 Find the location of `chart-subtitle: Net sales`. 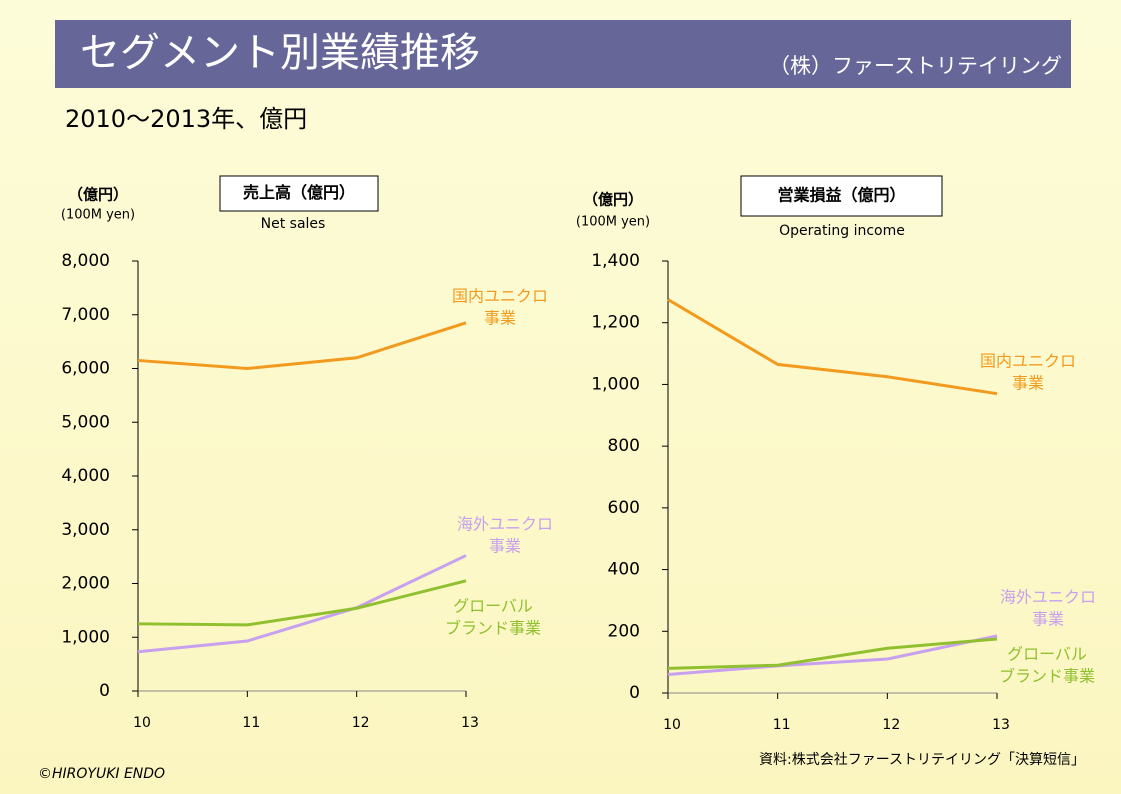

chart-subtitle: Net sales is located at coordinates (293, 224).